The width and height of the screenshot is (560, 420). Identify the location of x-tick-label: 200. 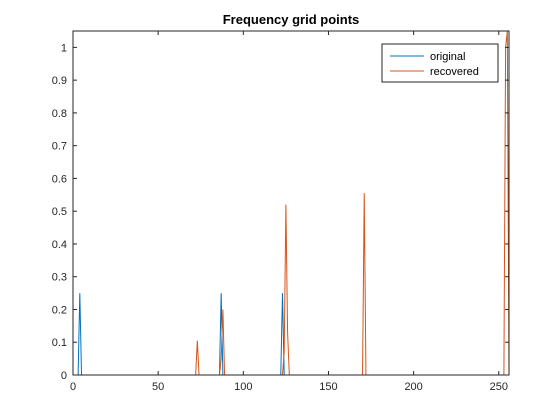
(413, 387).